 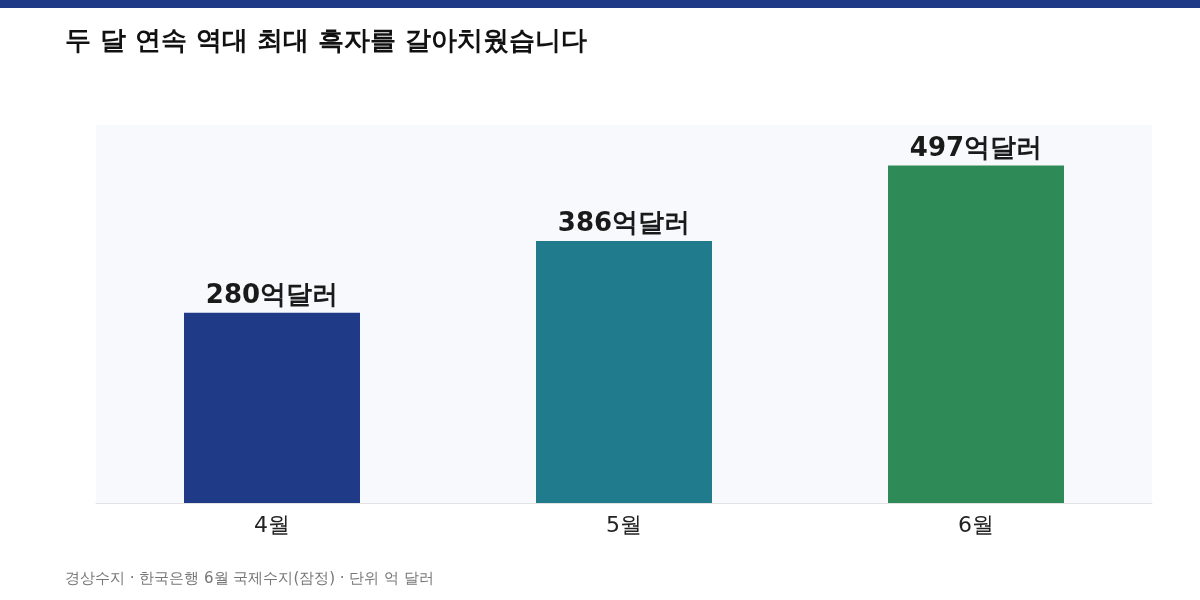 I want to click on data-label: 386억달러, so click(x=624, y=221).